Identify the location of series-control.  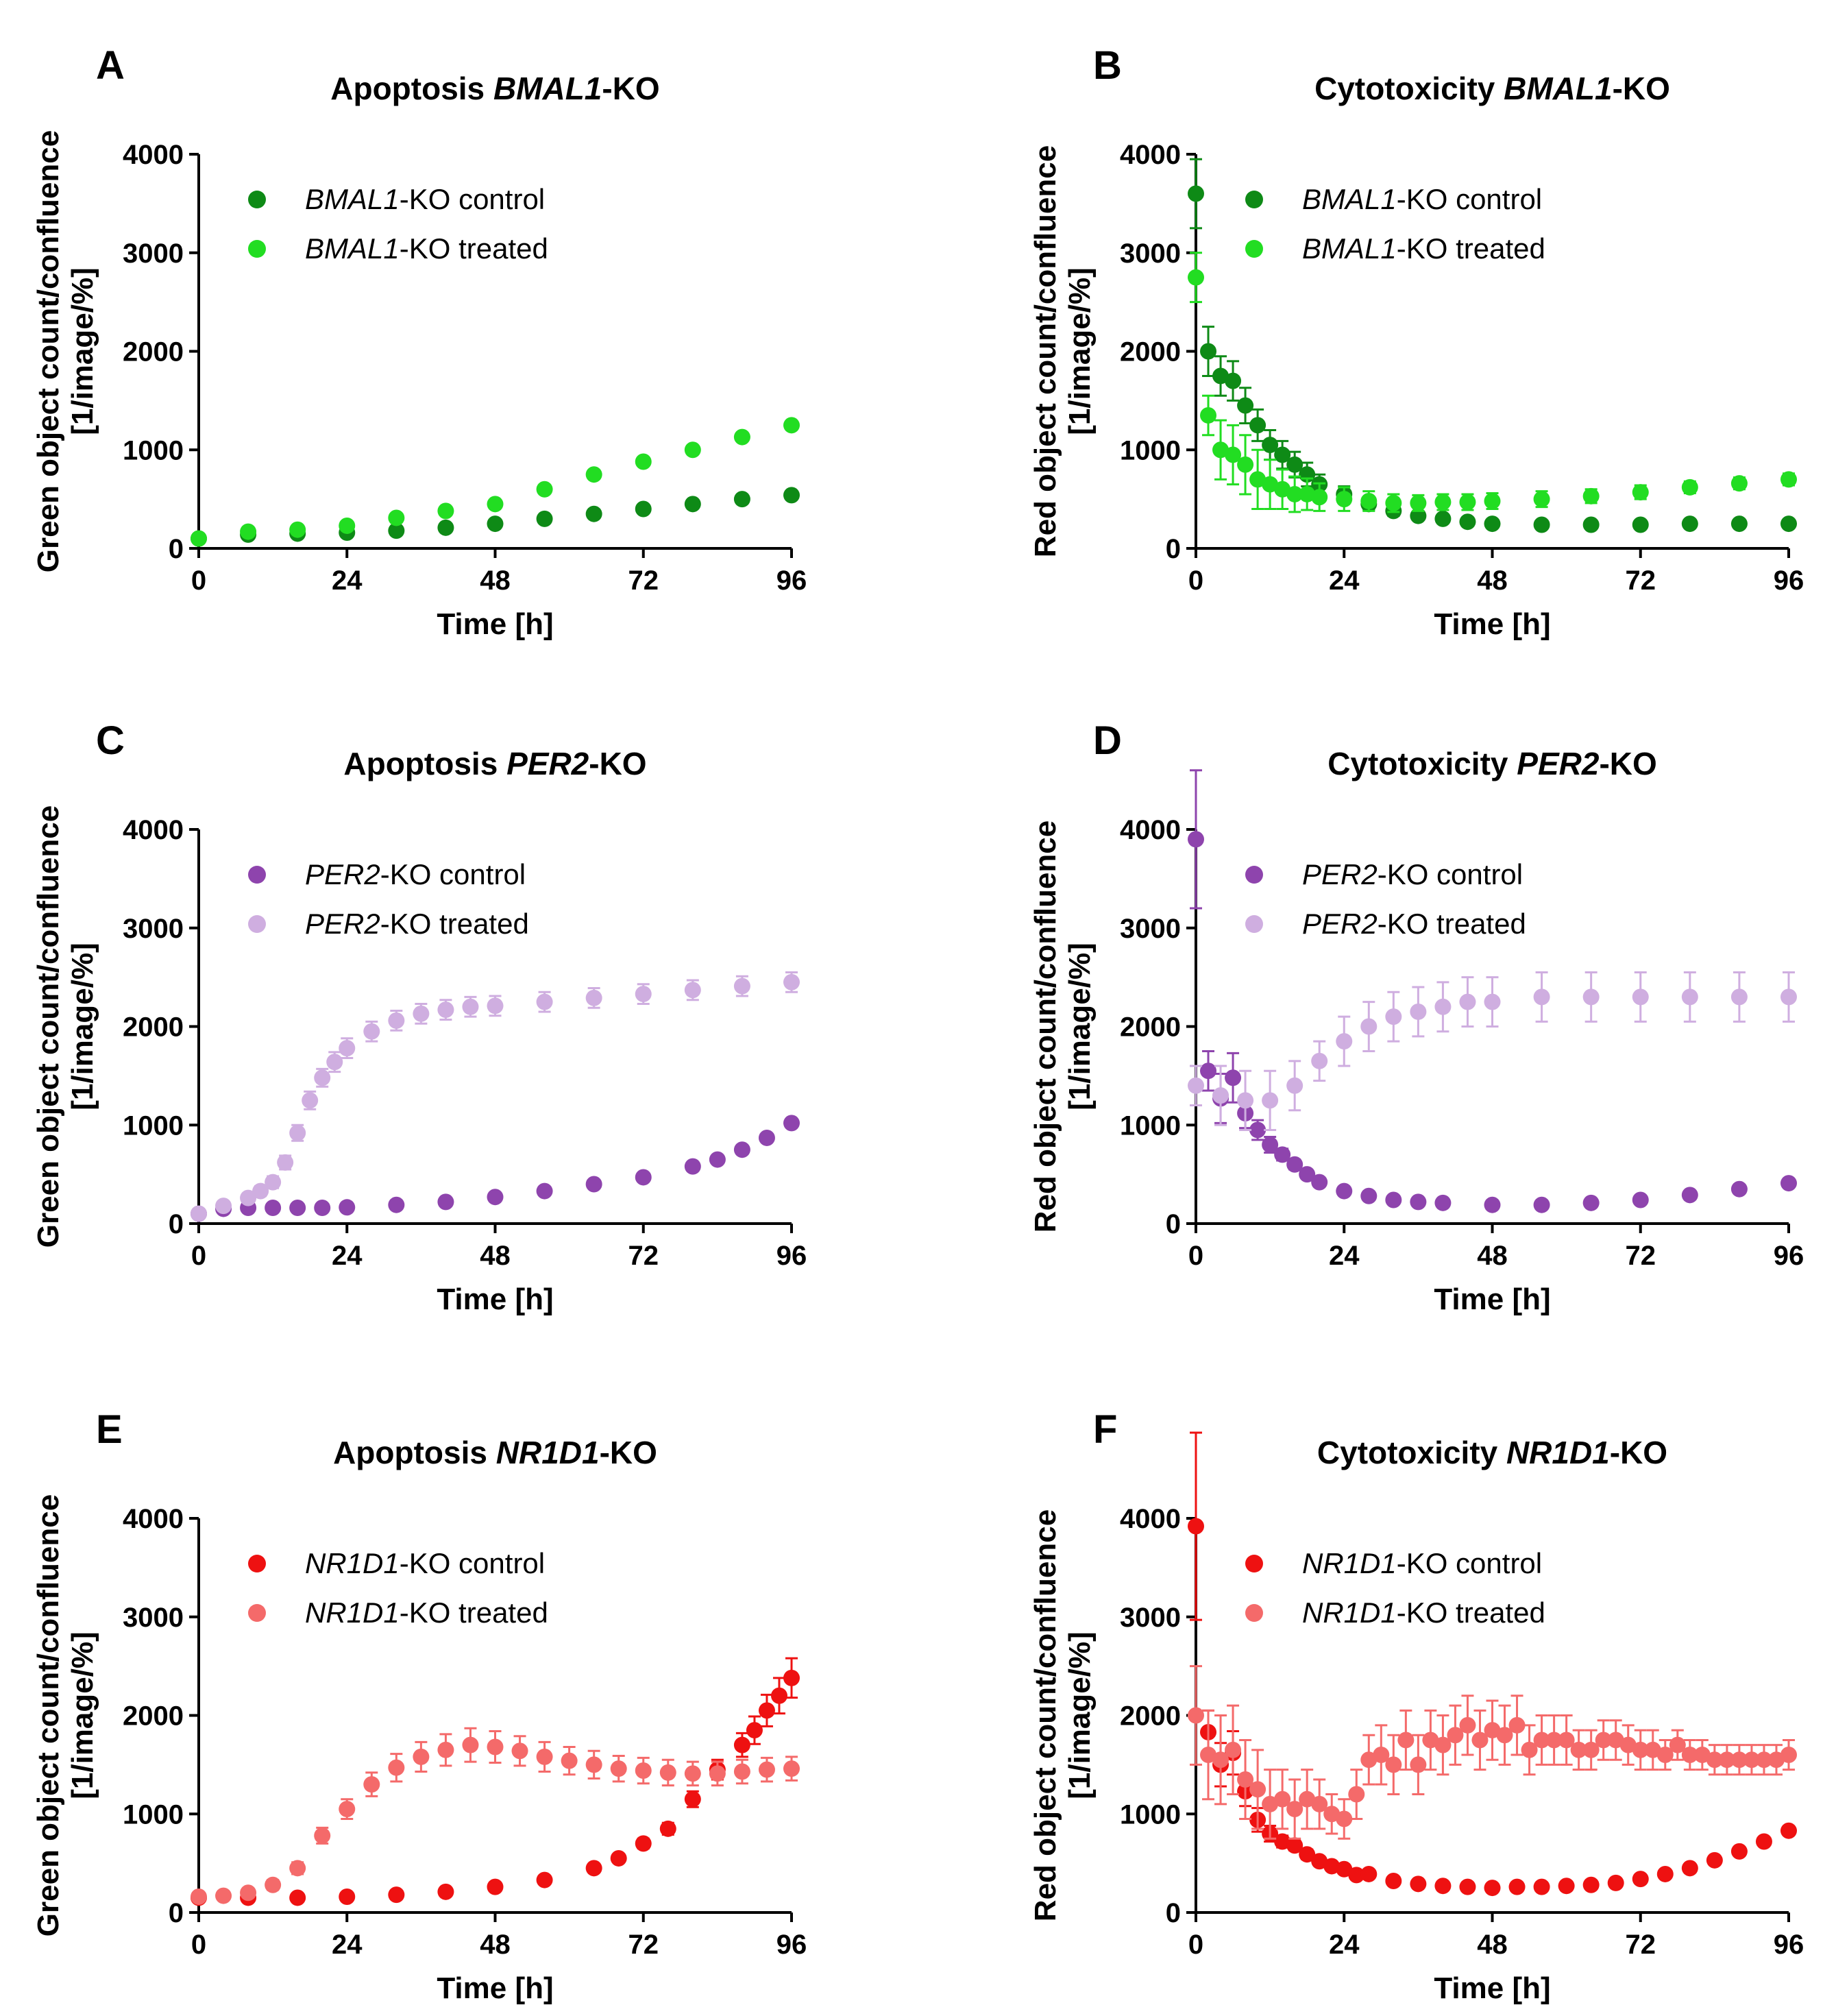
(495, 1168).